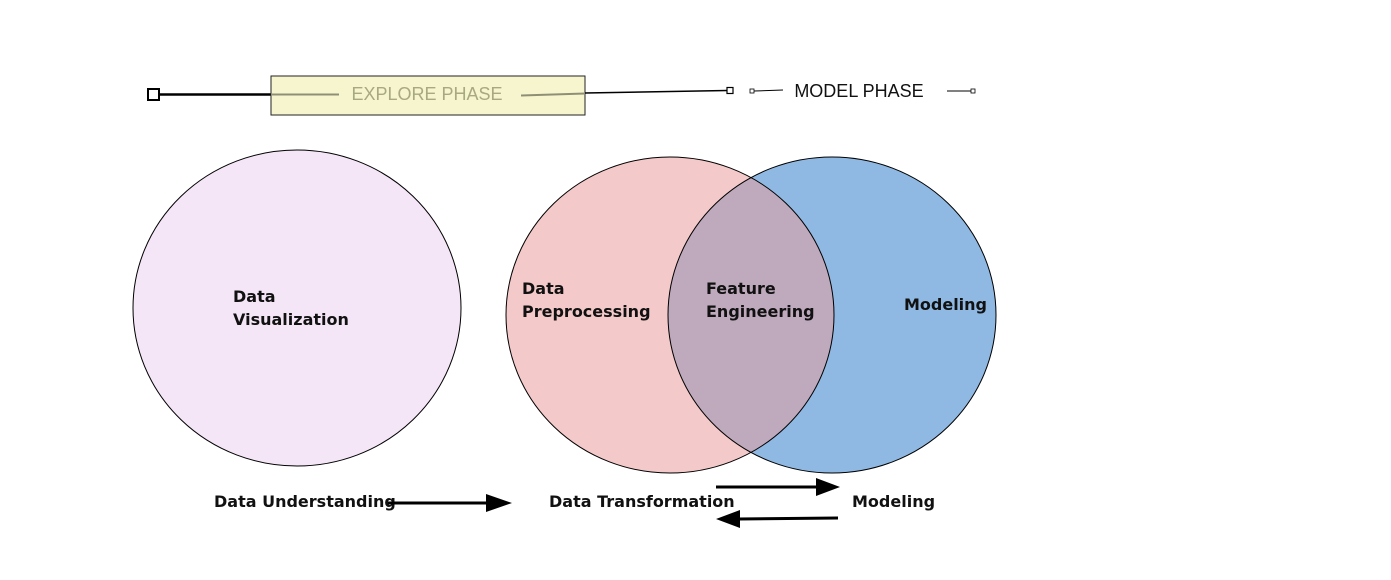 This screenshot has height=580, width=1391. Describe the element at coordinates (153, 94) in the screenshot. I see `timeline-start-marker` at that location.